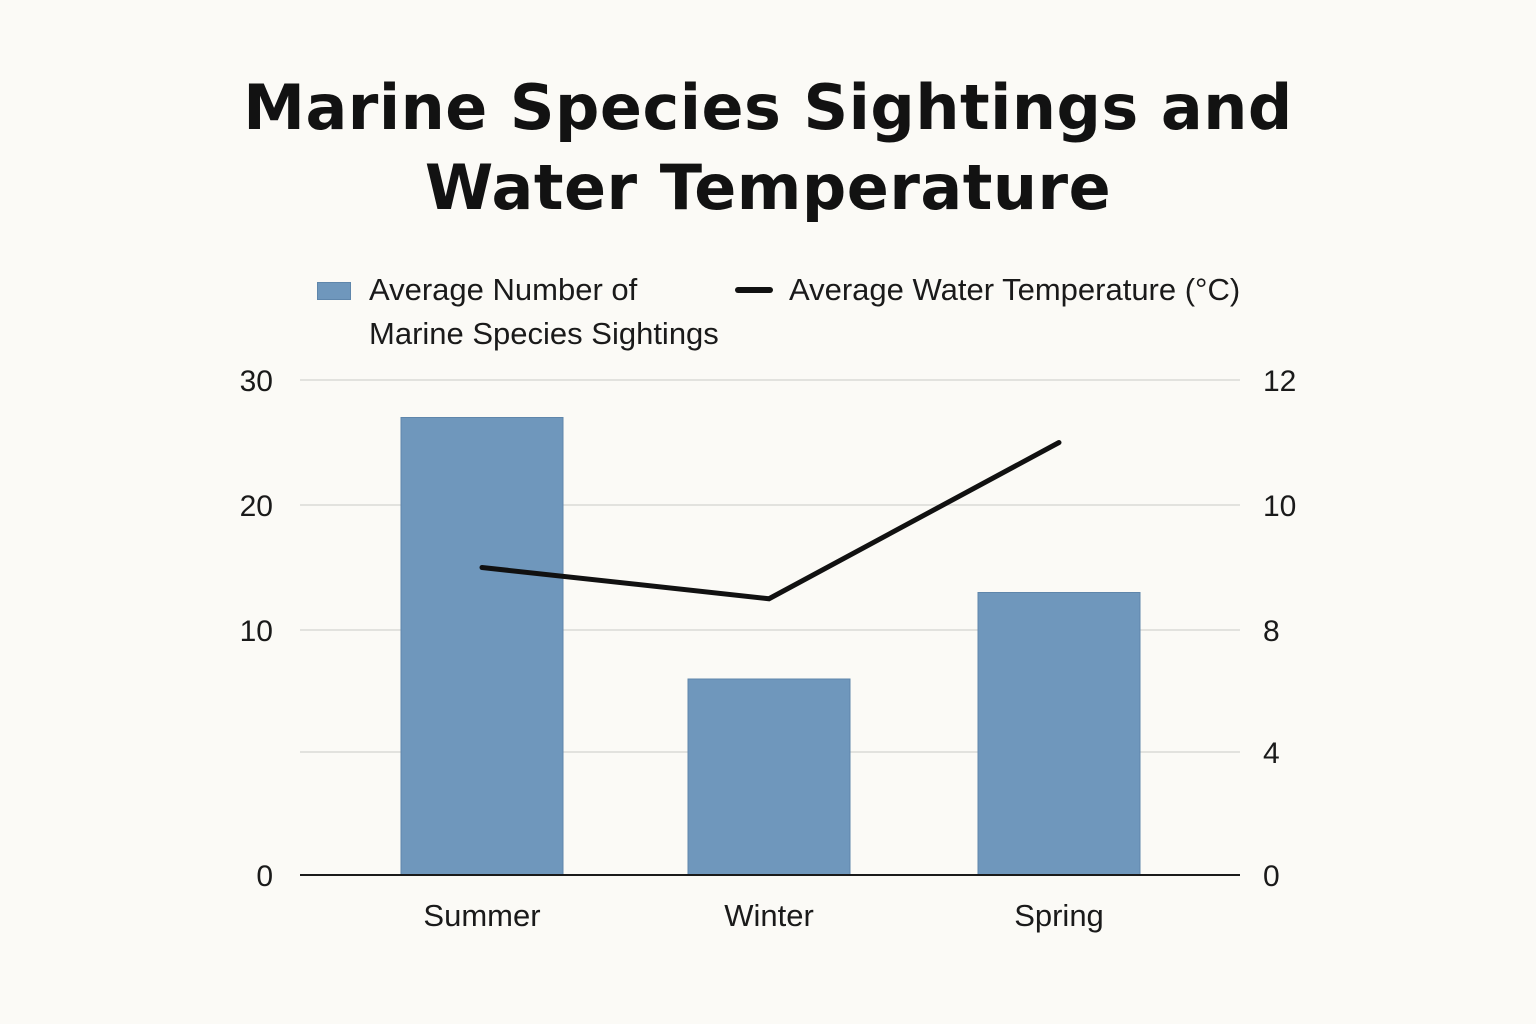  Describe the element at coordinates (770, 521) in the screenshot. I see `temperature-line` at that location.